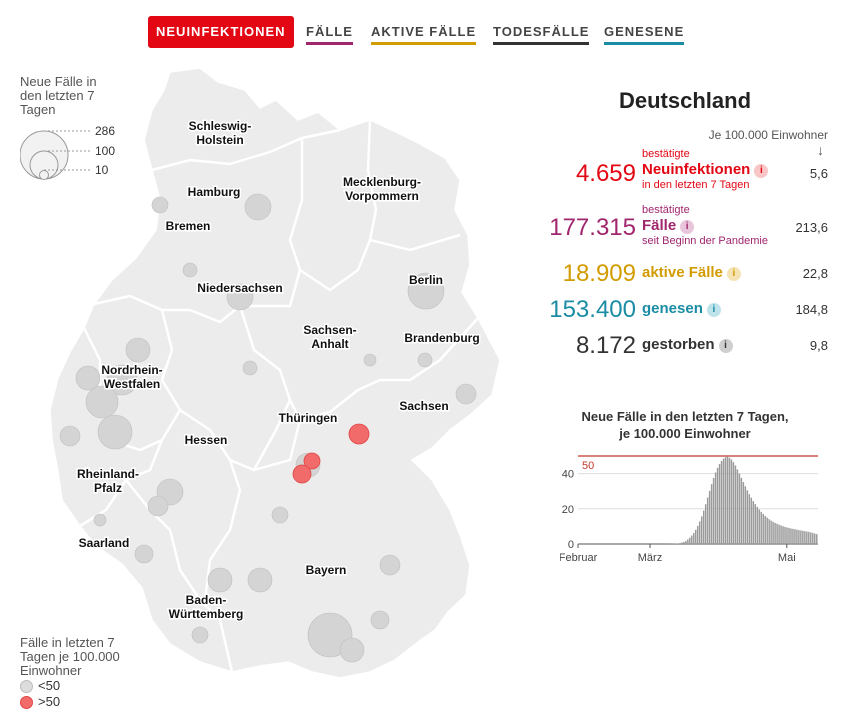 The image size is (846, 720). What do you see at coordinates (108, 488) in the screenshot?
I see `label-text: Pfalz` at bounding box center [108, 488].